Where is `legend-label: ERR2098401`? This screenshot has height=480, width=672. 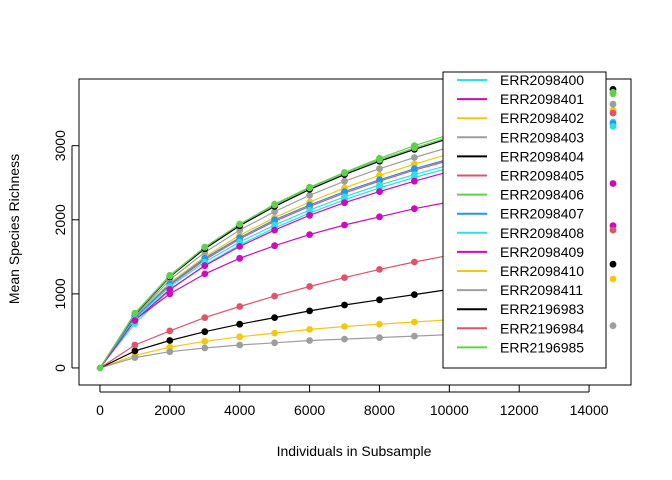 legend-label: ERR2098401 is located at coordinates (542, 99).